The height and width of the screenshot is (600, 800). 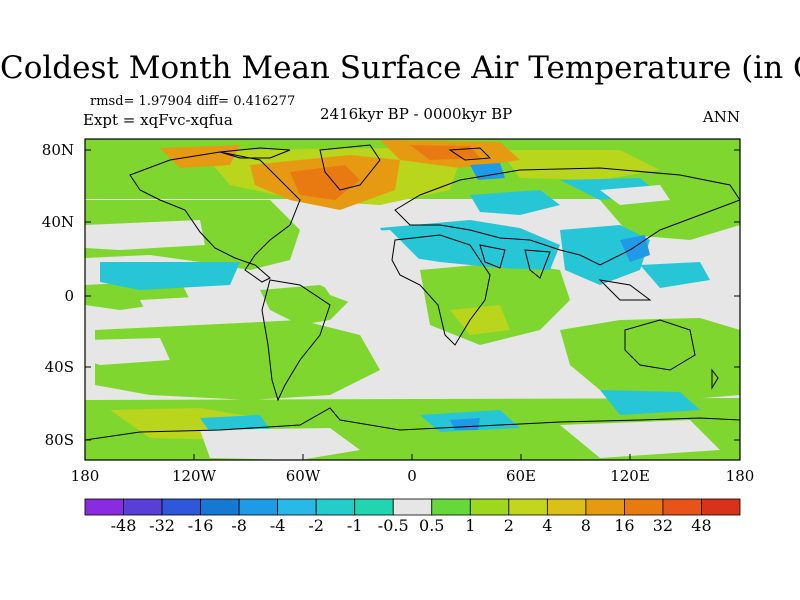 What do you see at coordinates (470, 525) in the screenshot?
I see `colorbar-label: 1` at bounding box center [470, 525].